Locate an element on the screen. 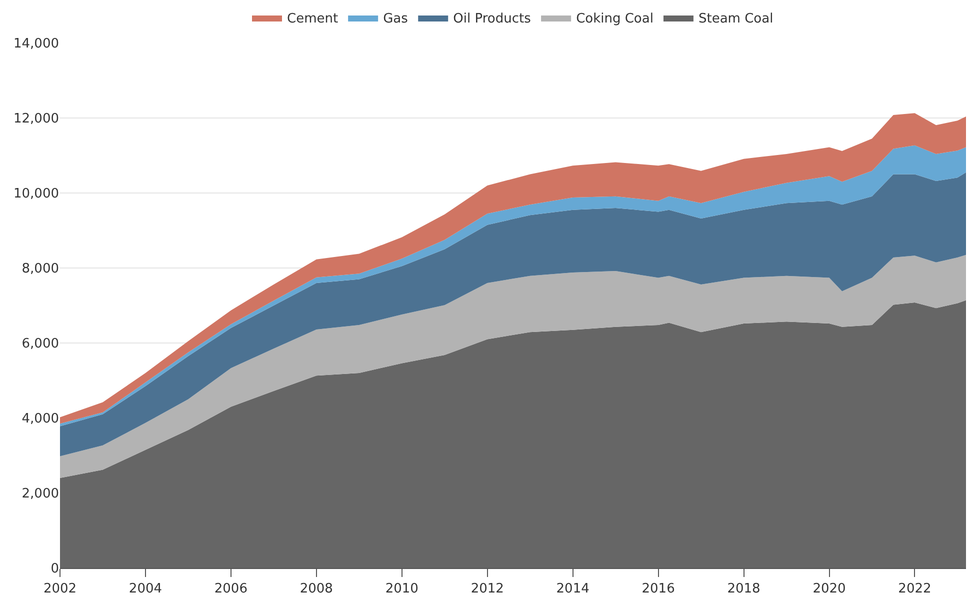 This screenshot has height=608, width=968. y-tick-label: 4,000 is located at coordinates (40, 419).